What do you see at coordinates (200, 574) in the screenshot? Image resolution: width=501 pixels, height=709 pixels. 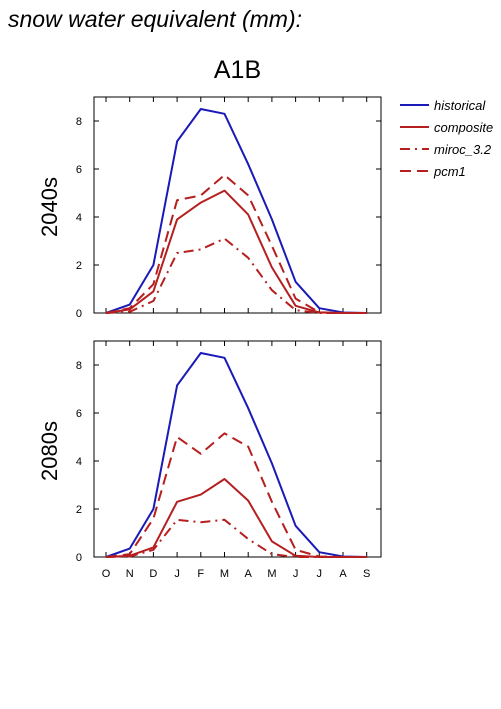 I see `x-tick-label: F` at bounding box center [200, 574].